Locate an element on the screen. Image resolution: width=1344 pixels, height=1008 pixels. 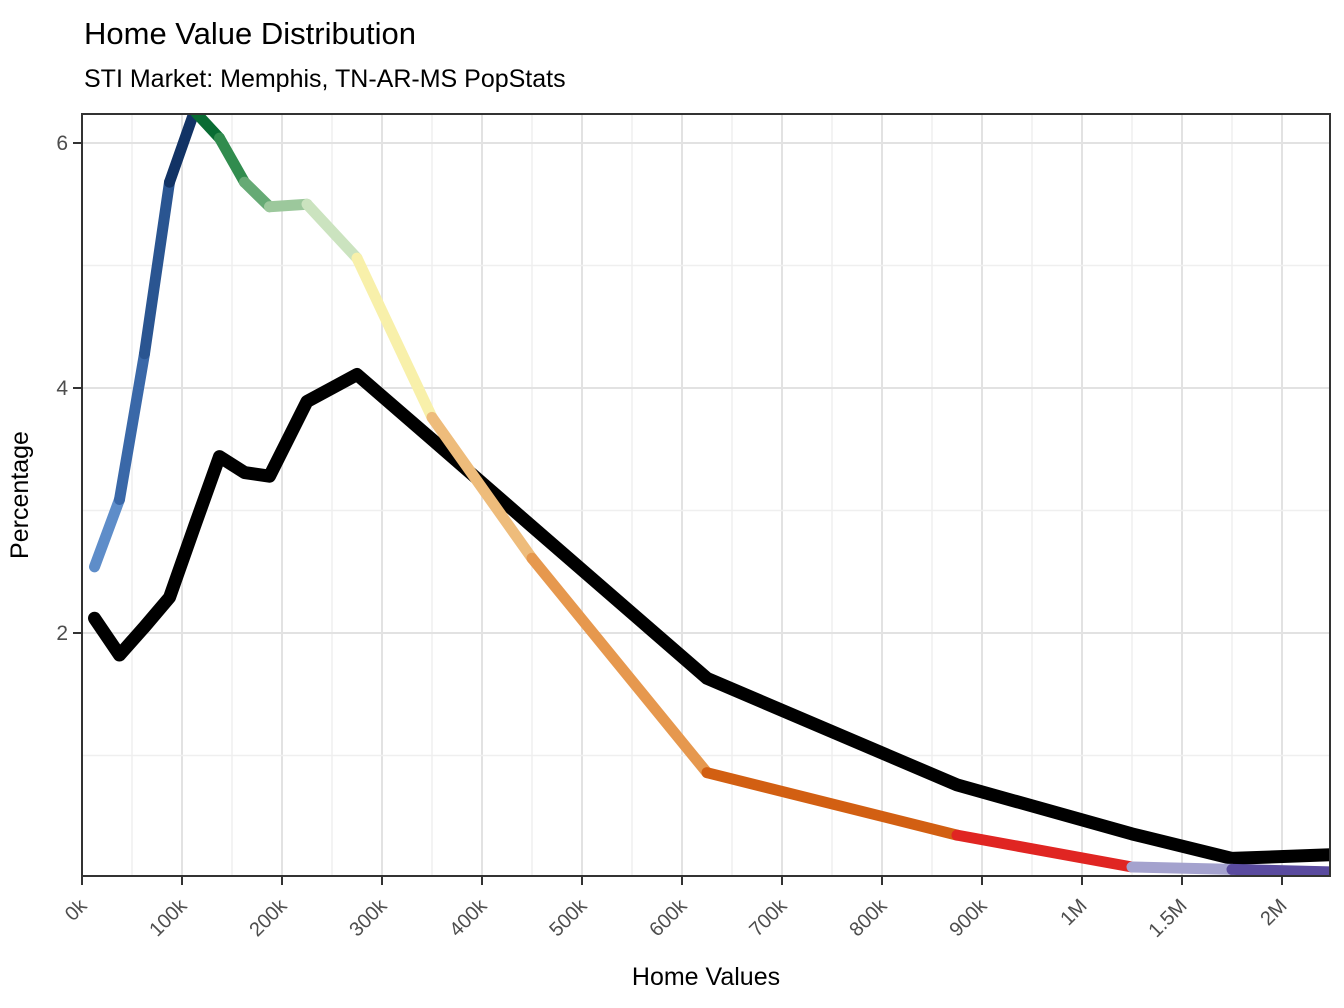
y-tick-label: 6 is located at coordinates (62, 143).